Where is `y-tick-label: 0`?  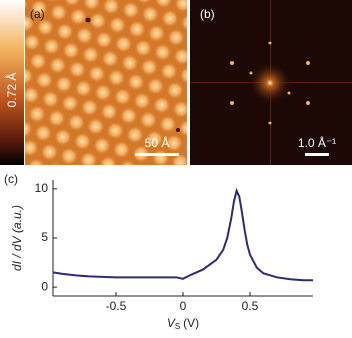 y-tick-label: 0 is located at coordinates (44, 286).